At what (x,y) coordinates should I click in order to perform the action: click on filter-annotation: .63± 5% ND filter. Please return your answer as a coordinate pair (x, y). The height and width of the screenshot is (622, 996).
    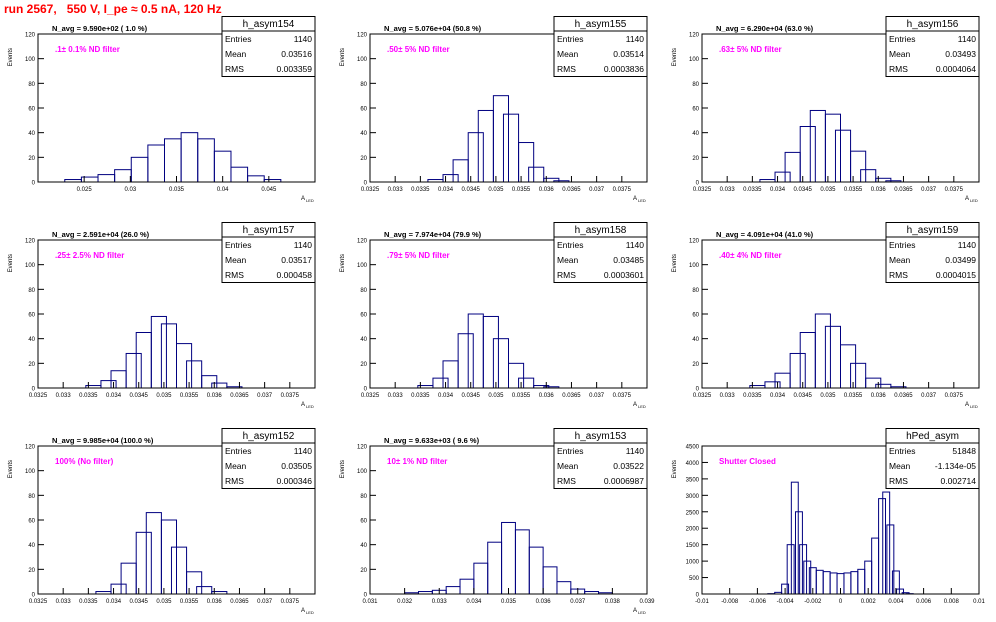
    Looking at the image, I should click on (750, 49).